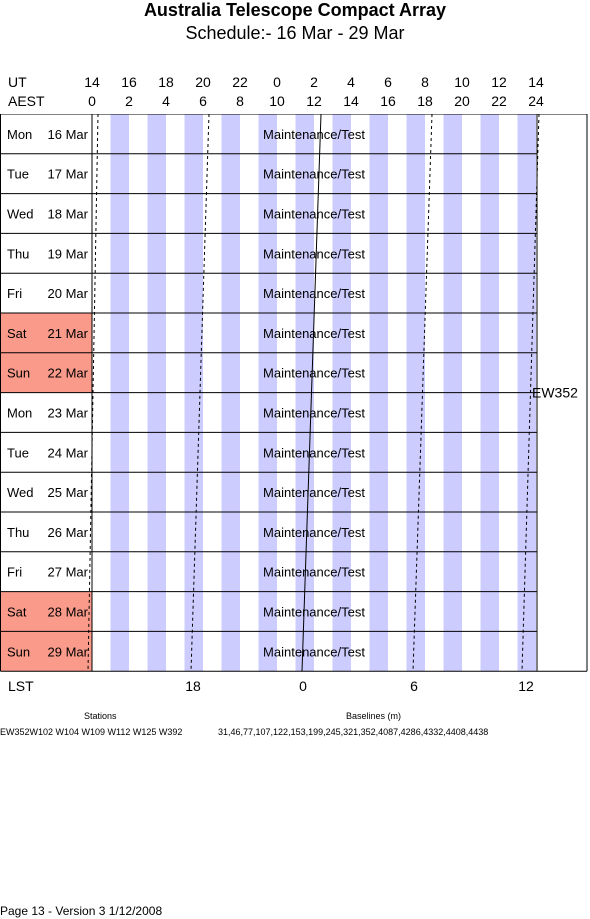 Image resolution: width=590 pixels, height=919 pixels. I want to click on day-date: 21 Mar, so click(68, 333).